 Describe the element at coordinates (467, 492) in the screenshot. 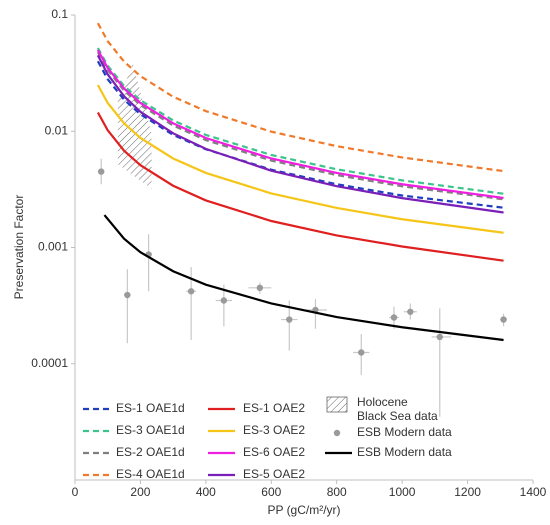

I see `x-tick-label: 1200` at that location.